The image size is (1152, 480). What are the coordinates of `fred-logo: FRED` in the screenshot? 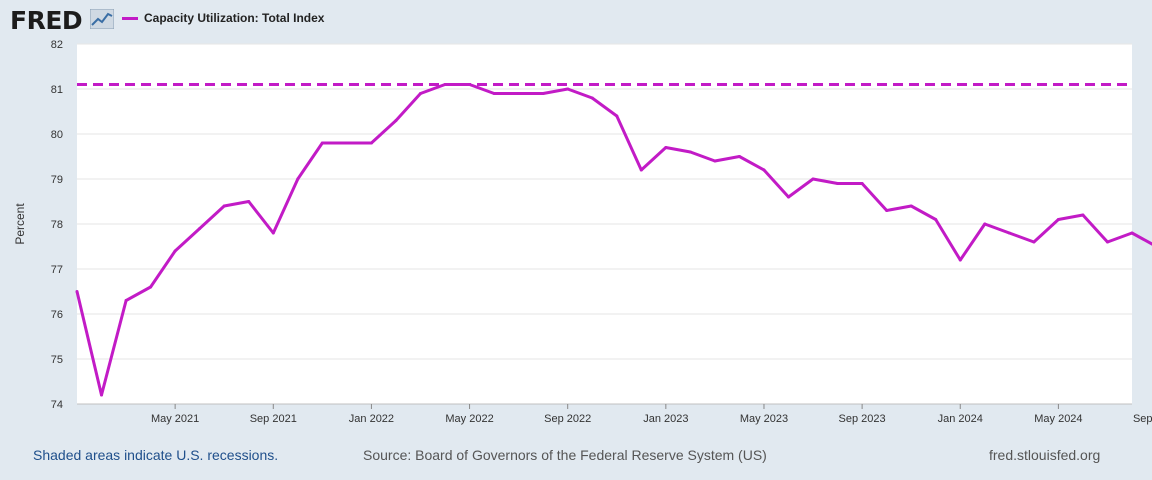 It's located at (46, 20).